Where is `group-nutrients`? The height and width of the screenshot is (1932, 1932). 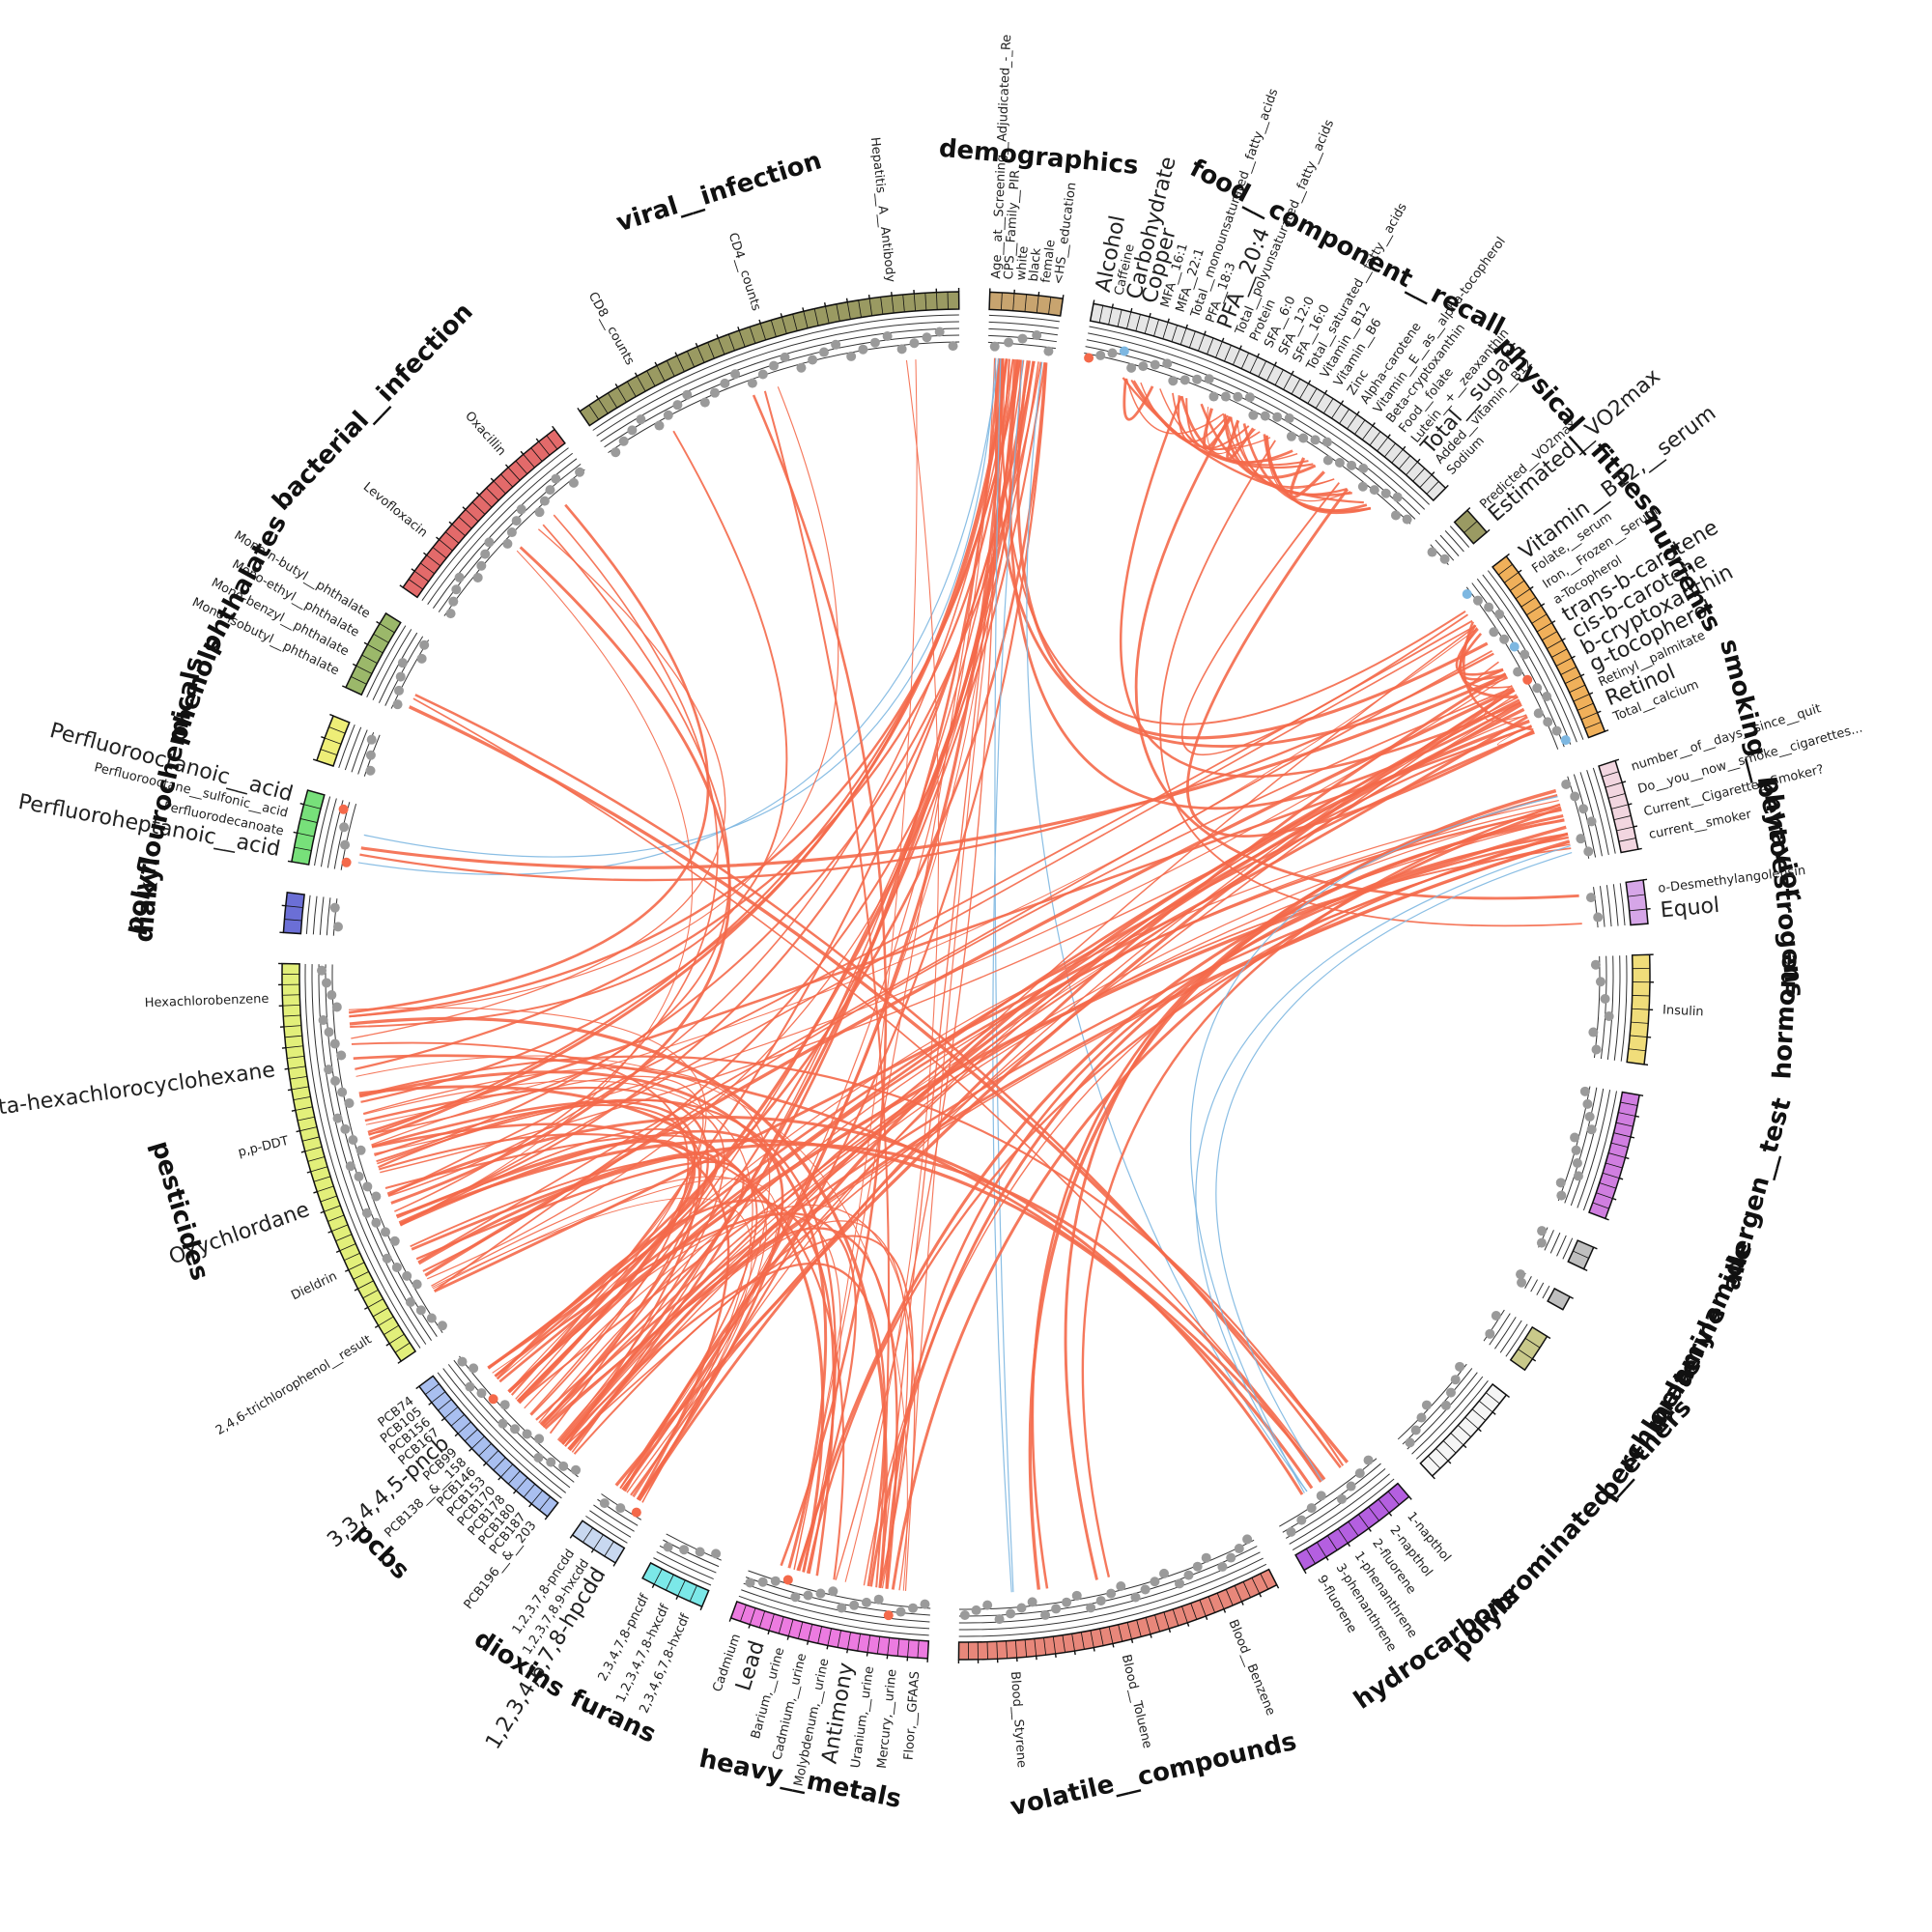
group-nutrients is located at coordinates (1535, 651).